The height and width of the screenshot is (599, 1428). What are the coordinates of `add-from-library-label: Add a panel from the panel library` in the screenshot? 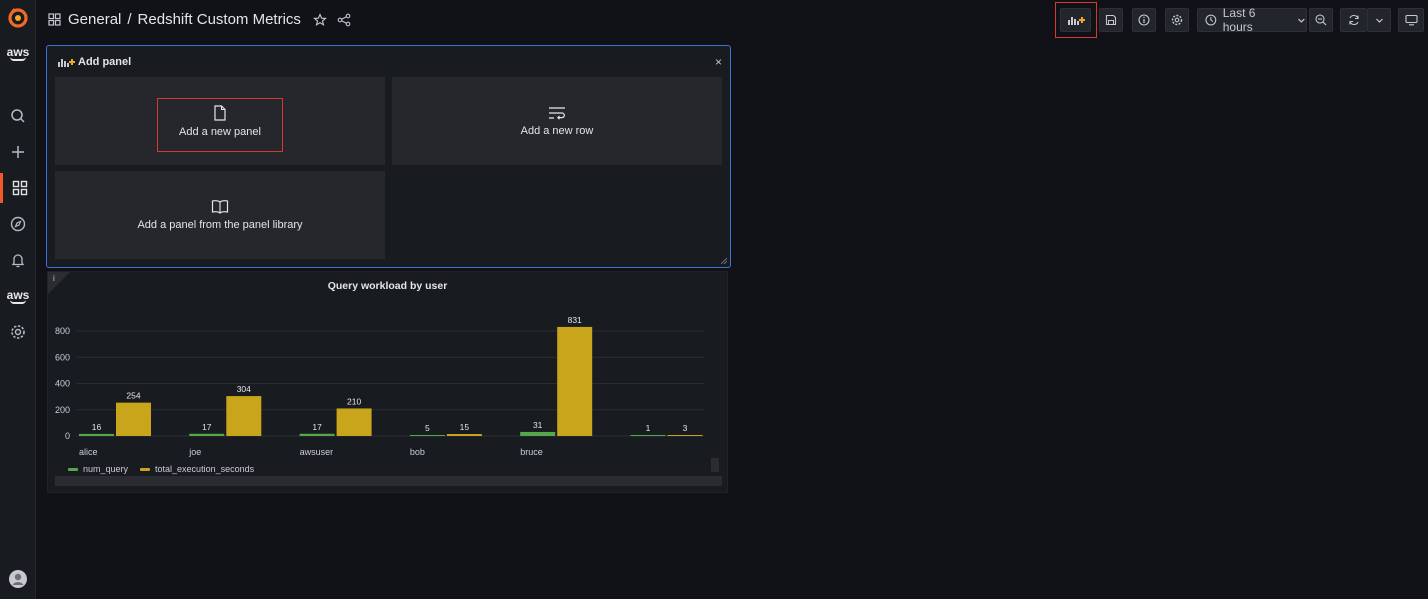 It's located at (220, 225).